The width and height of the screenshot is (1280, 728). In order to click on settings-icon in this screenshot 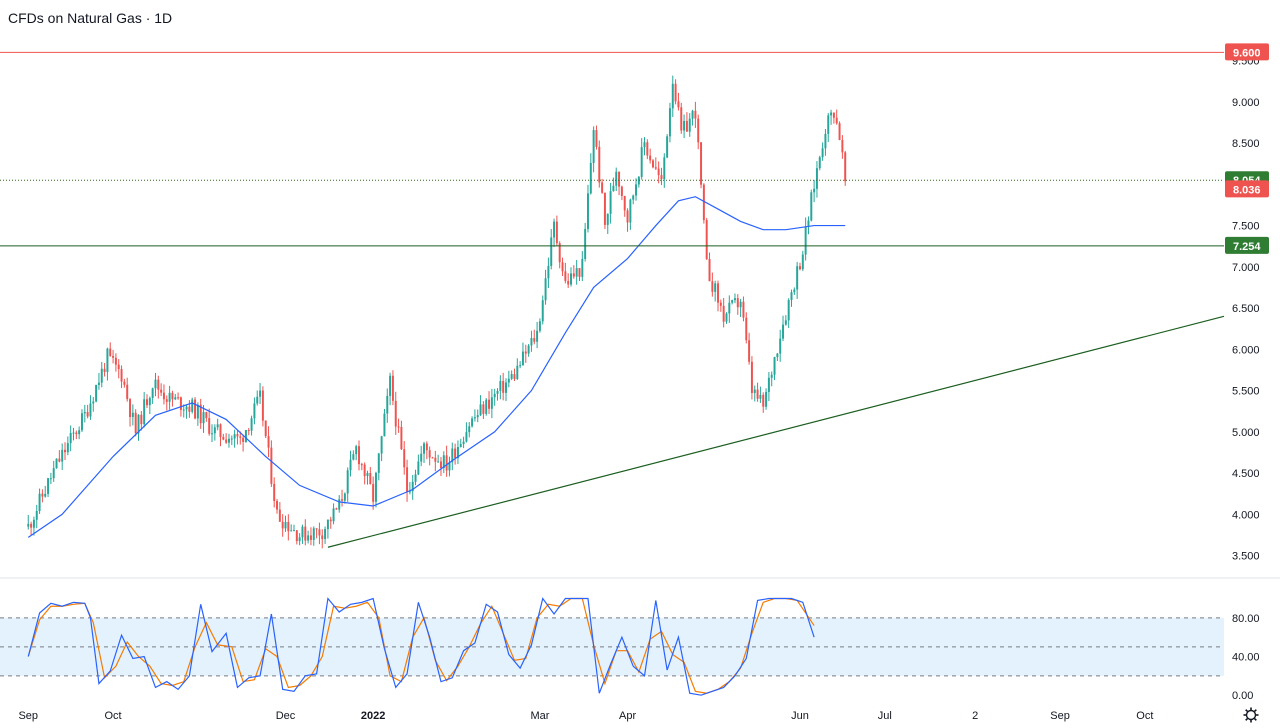, I will do `click(1251, 715)`.